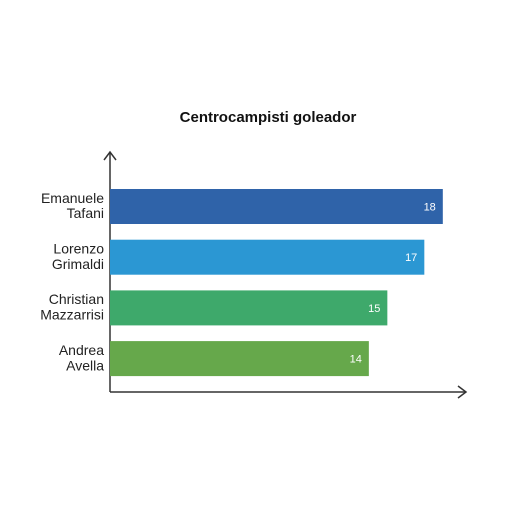 Image resolution: width=514 pixels, height=517 pixels. I want to click on value-label: 15, so click(374, 309).